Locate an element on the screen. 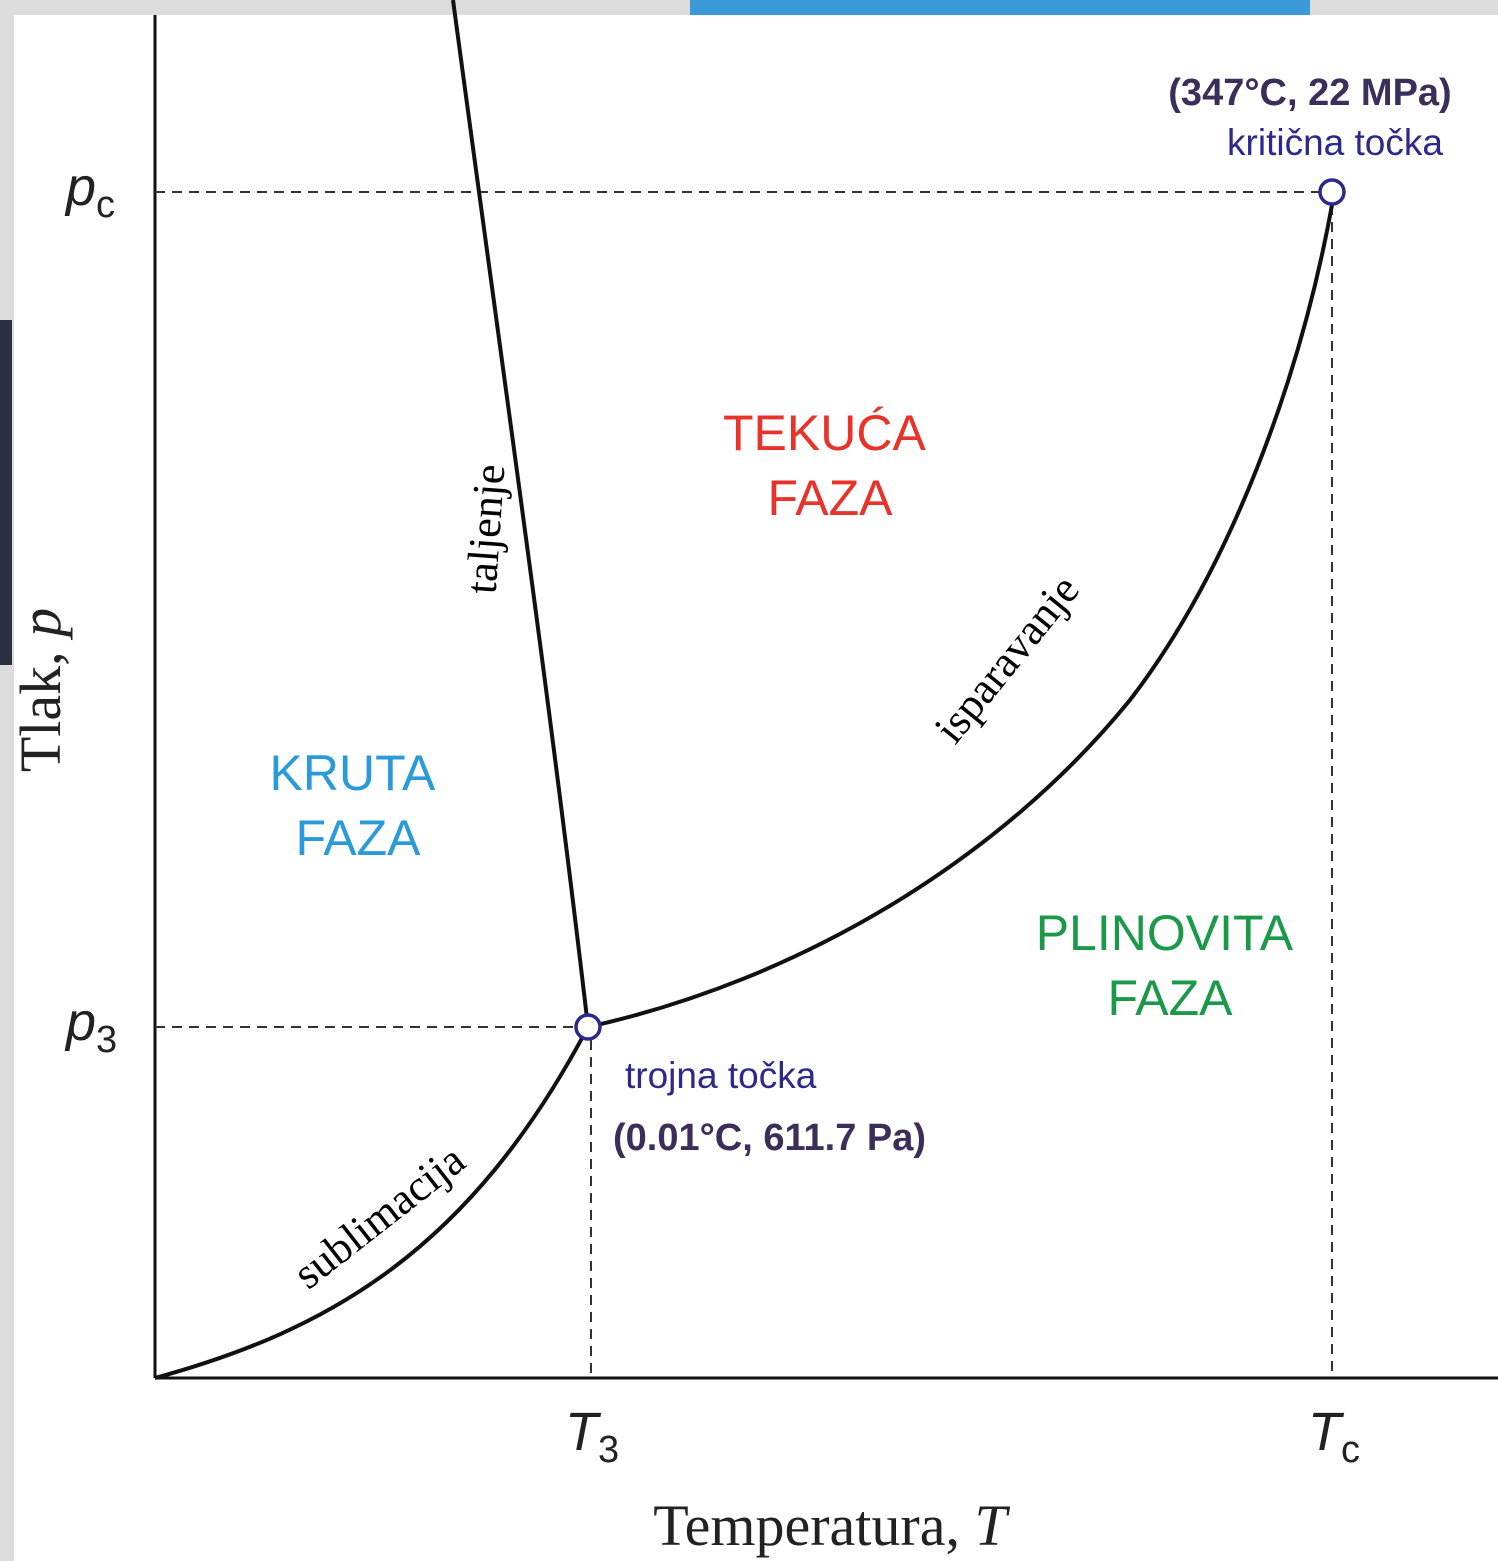 This screenshot has width=1498, height=1561. region-line: PLINOVITA is located at coordinates (1165, 933).